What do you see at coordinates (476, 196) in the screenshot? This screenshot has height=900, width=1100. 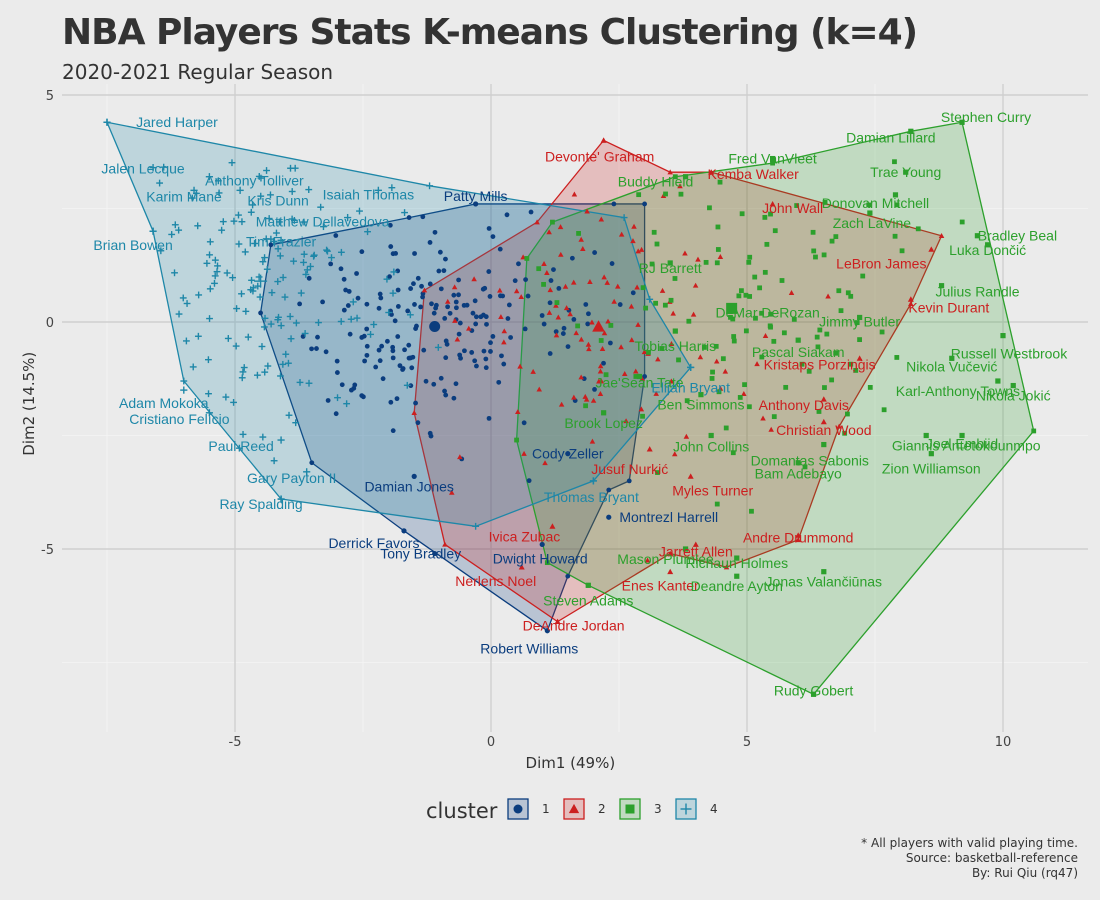 I see `player-label: Patty Mills` at bounding box center [476, 196].